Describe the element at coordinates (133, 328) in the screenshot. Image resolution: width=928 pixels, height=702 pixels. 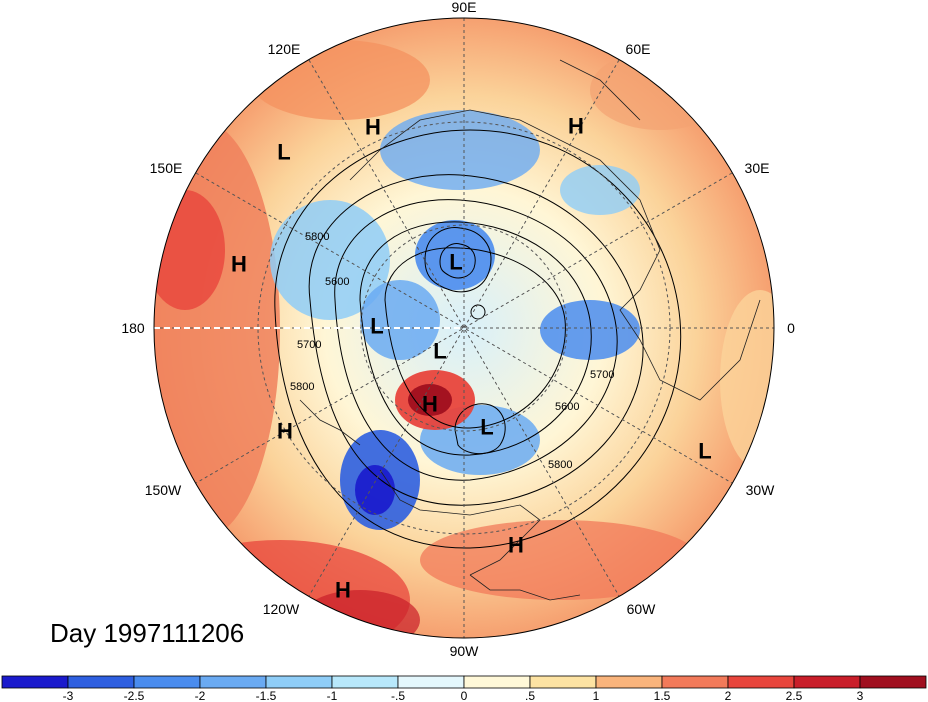
I see `lon-label: 180` at that location.